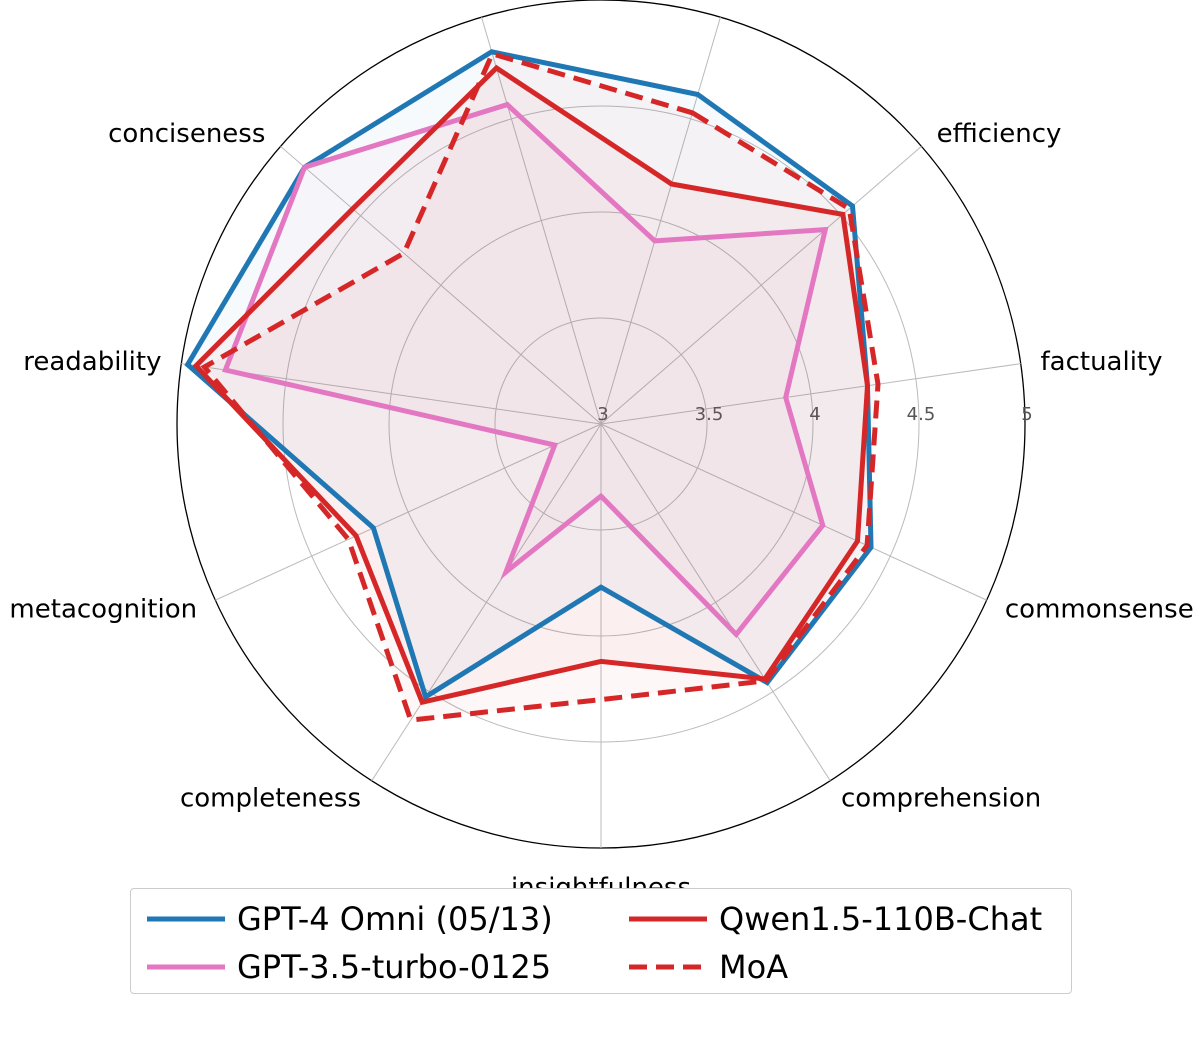 The image size is (1196, 1053). What do you see at coordinates (186, 134) in the screenshot?
I see `axis-label: conciseness` at bounding box center [186, 134].